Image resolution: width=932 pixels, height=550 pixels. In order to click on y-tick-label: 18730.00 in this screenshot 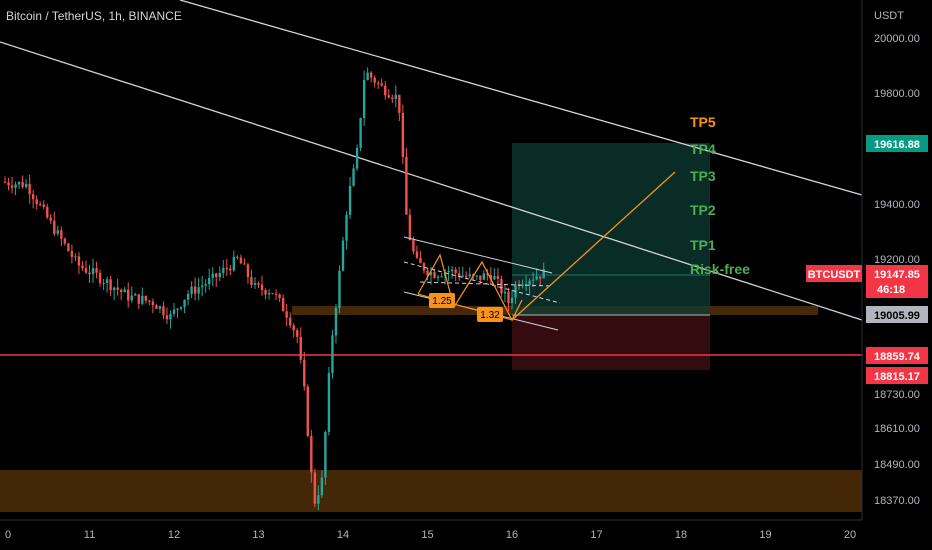, I will do `click(897, 395)`.